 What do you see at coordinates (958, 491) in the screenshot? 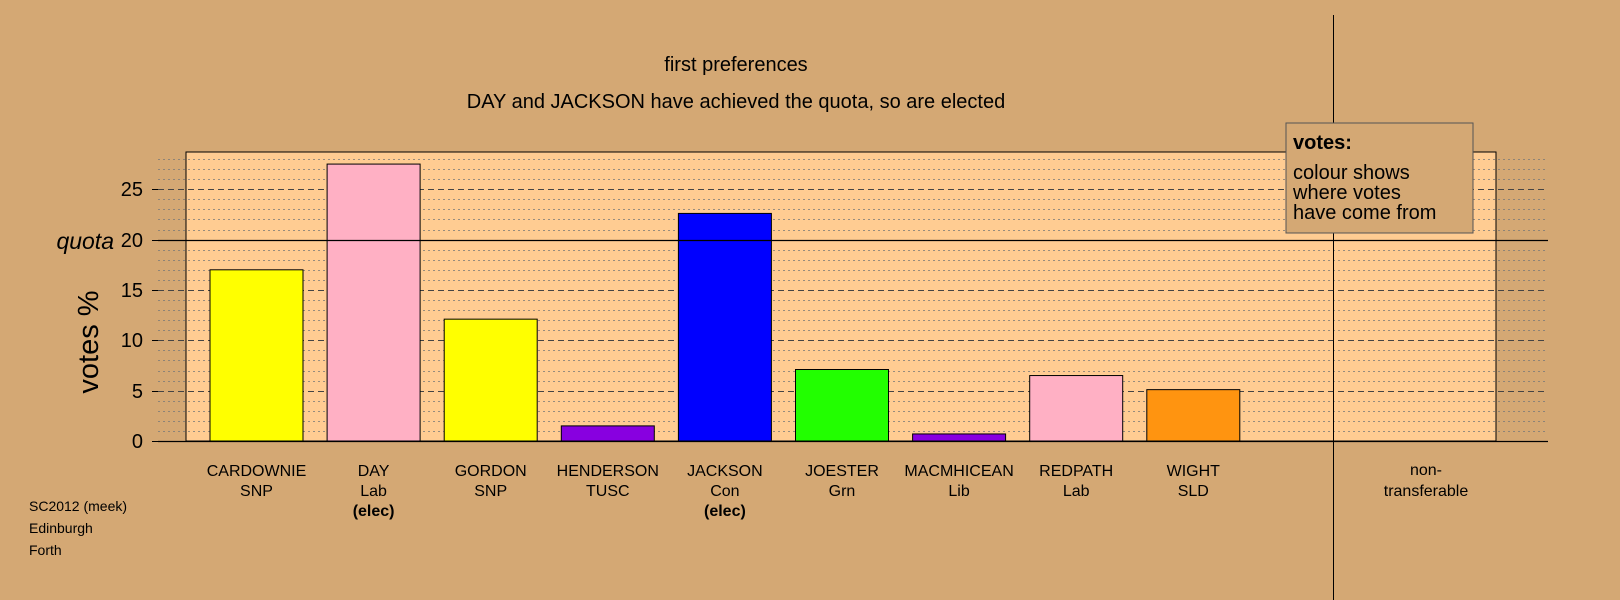
I see `candidate-party-macmhicean: Lib` at bounding box center [958, 491].